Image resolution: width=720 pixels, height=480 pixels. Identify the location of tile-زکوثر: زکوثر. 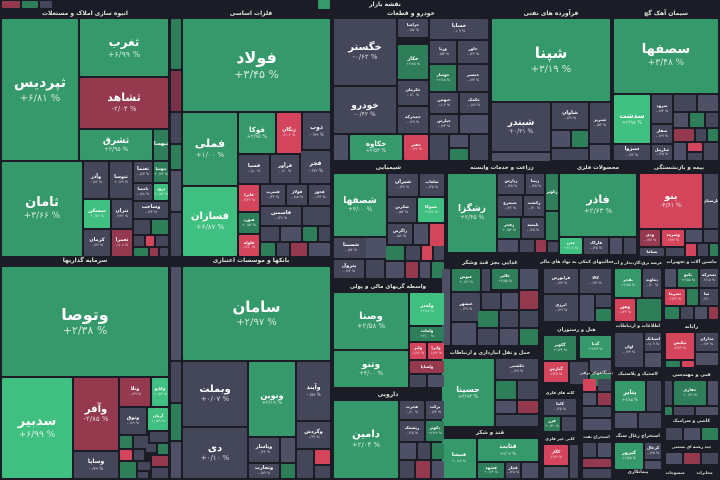
(552, 192).